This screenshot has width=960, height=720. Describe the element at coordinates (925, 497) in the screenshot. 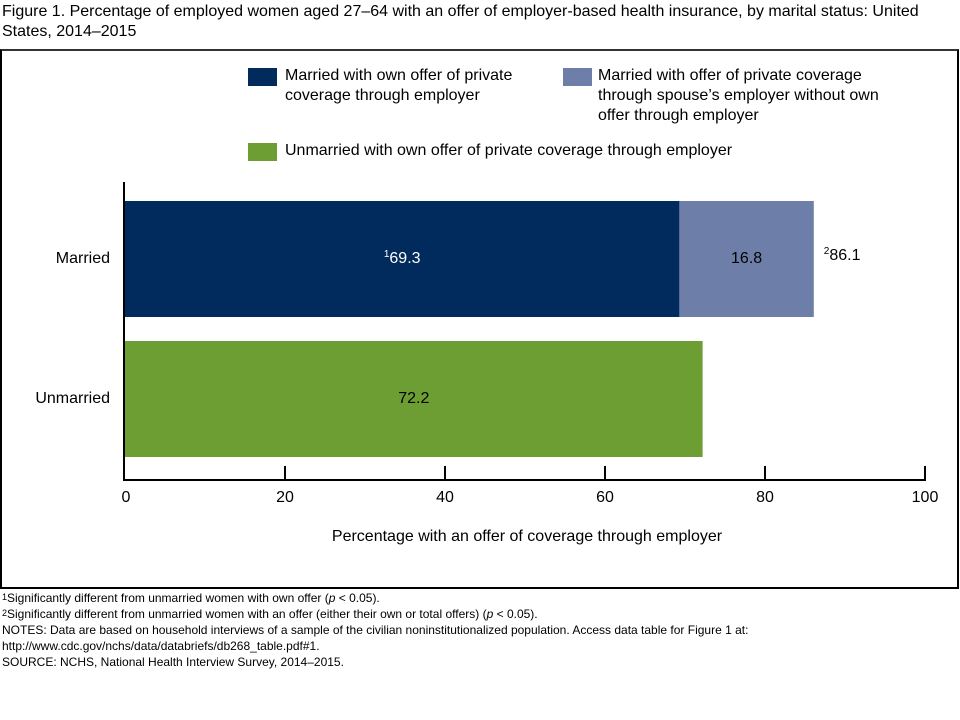

I see `x-tick-label-100: 100` at that location.